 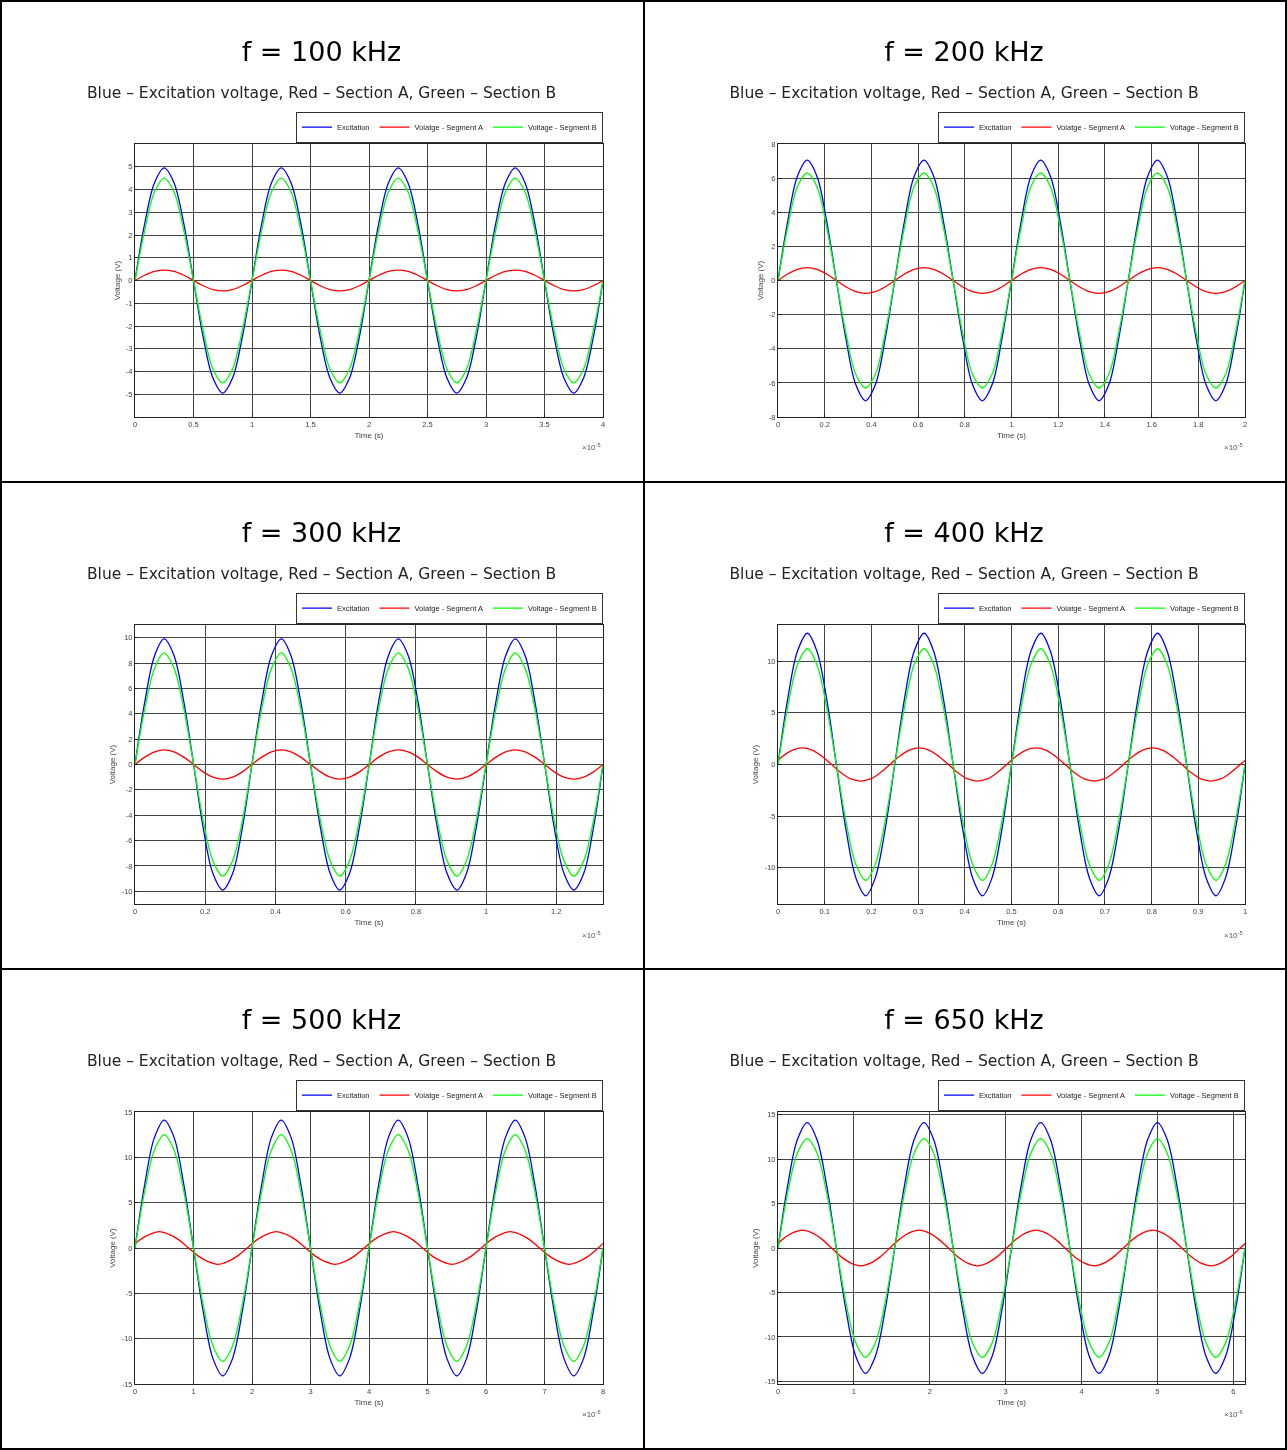 I want to click on chart-title: f = 300 kHz, so click(x=321, y=533).